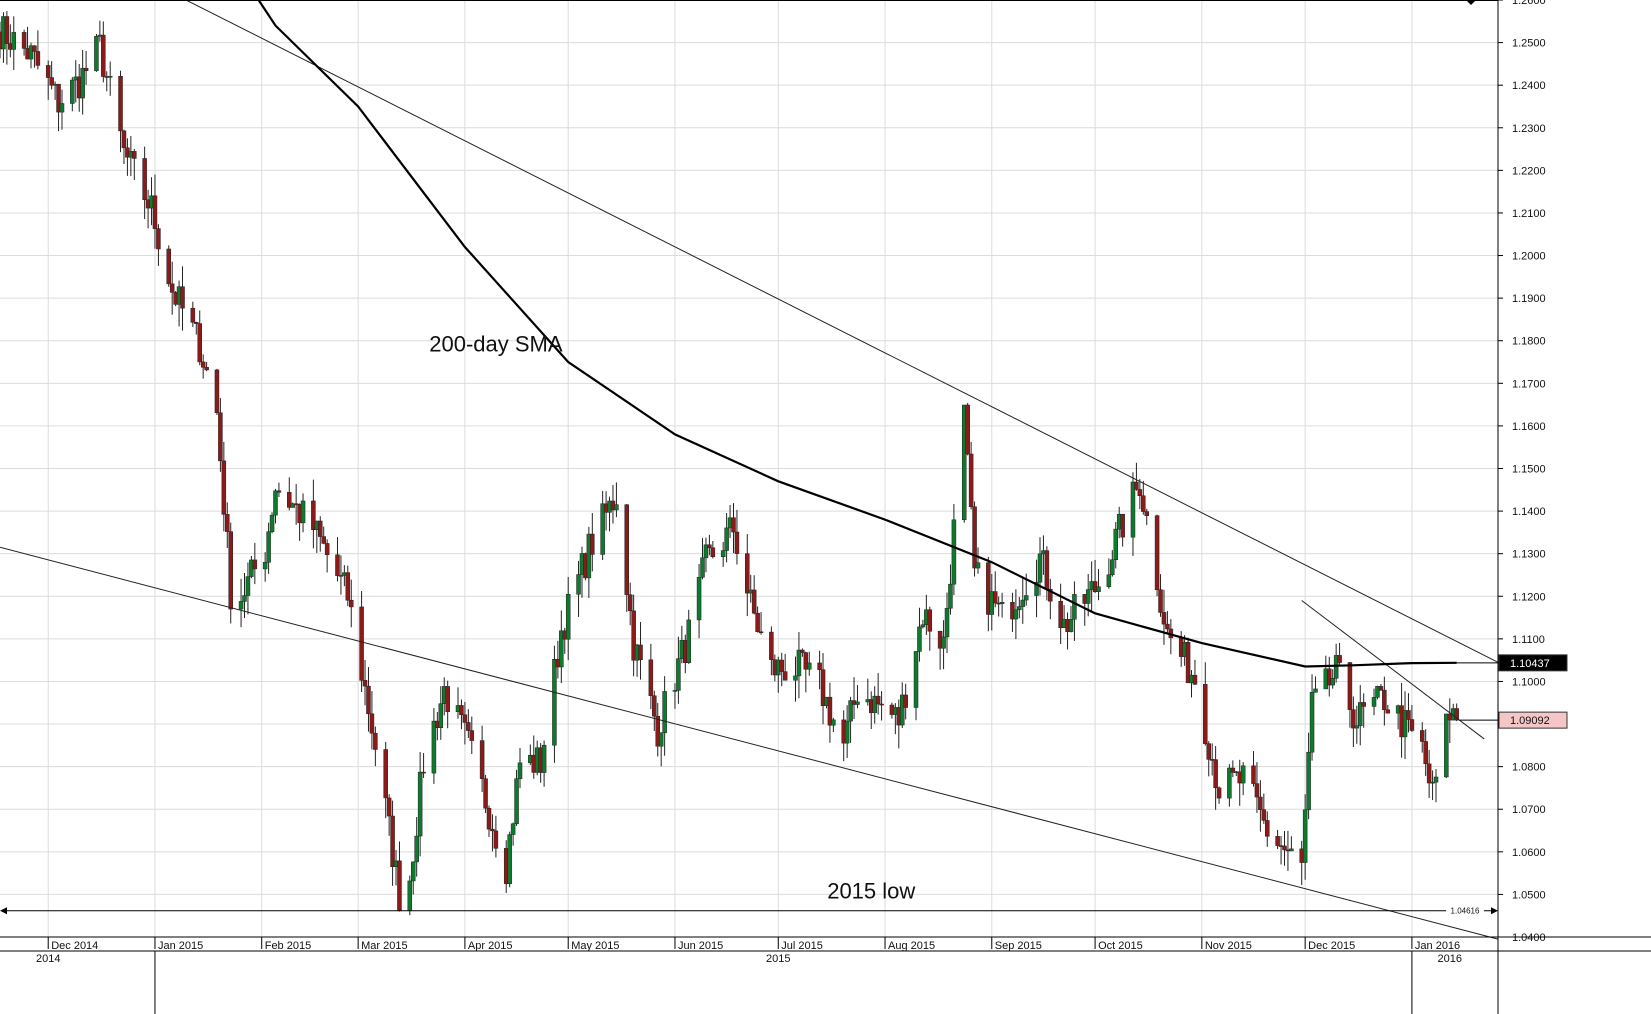  Describe the element at coordinates (1529, 682) in the screenshot. I see `y-tick-label: 1.1000` at that location.